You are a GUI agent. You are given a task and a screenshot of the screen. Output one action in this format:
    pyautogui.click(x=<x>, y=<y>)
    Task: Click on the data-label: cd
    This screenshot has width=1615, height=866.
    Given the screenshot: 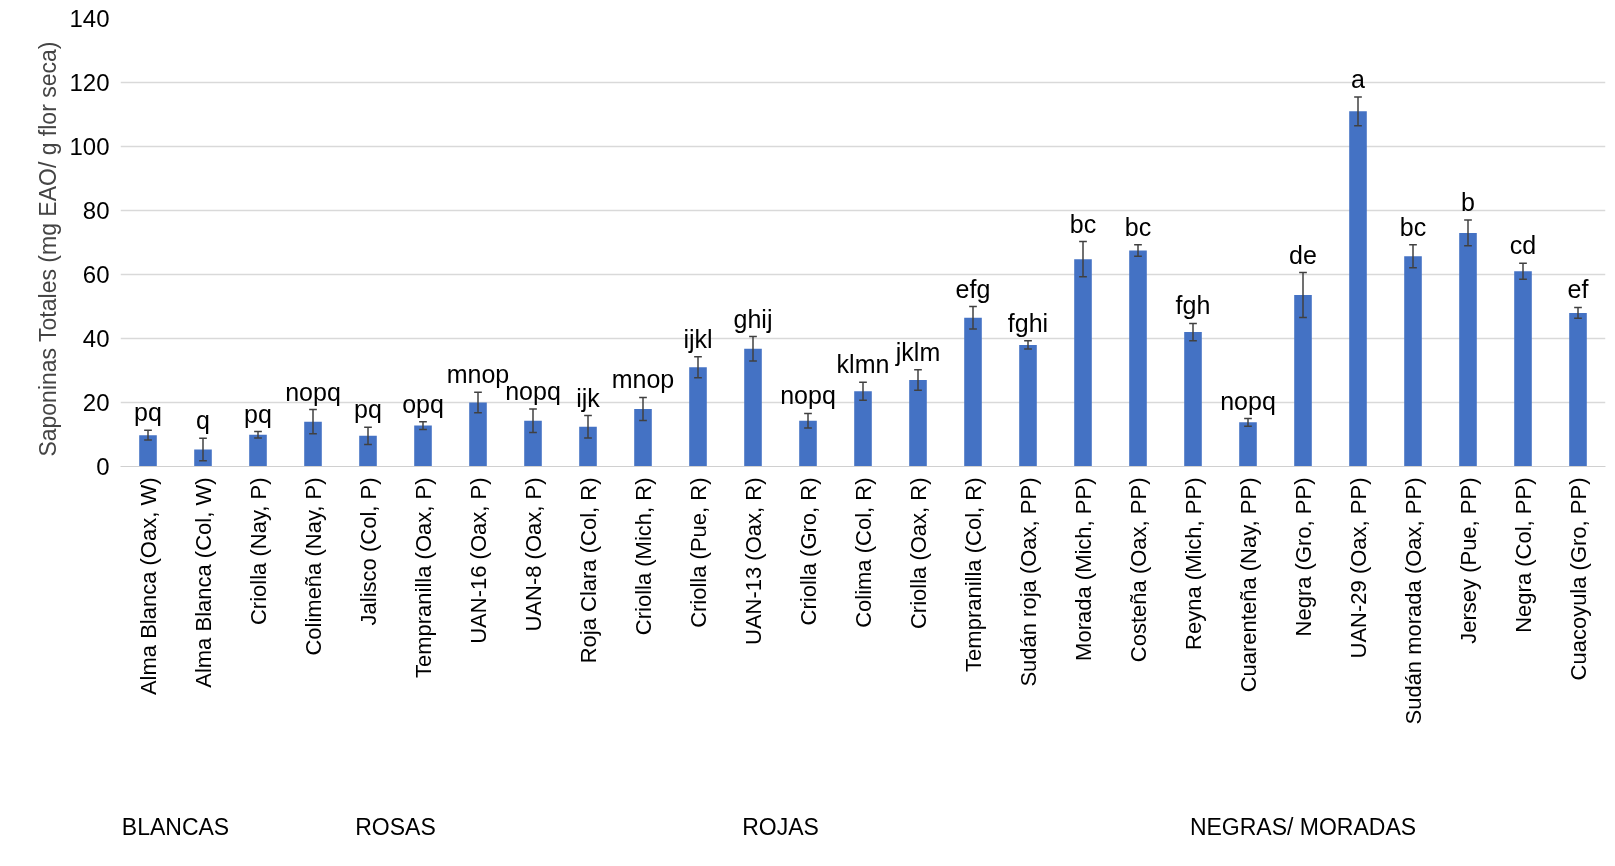 What is the action you would take?
    pyautogui.click(x=1523, y=245)
    